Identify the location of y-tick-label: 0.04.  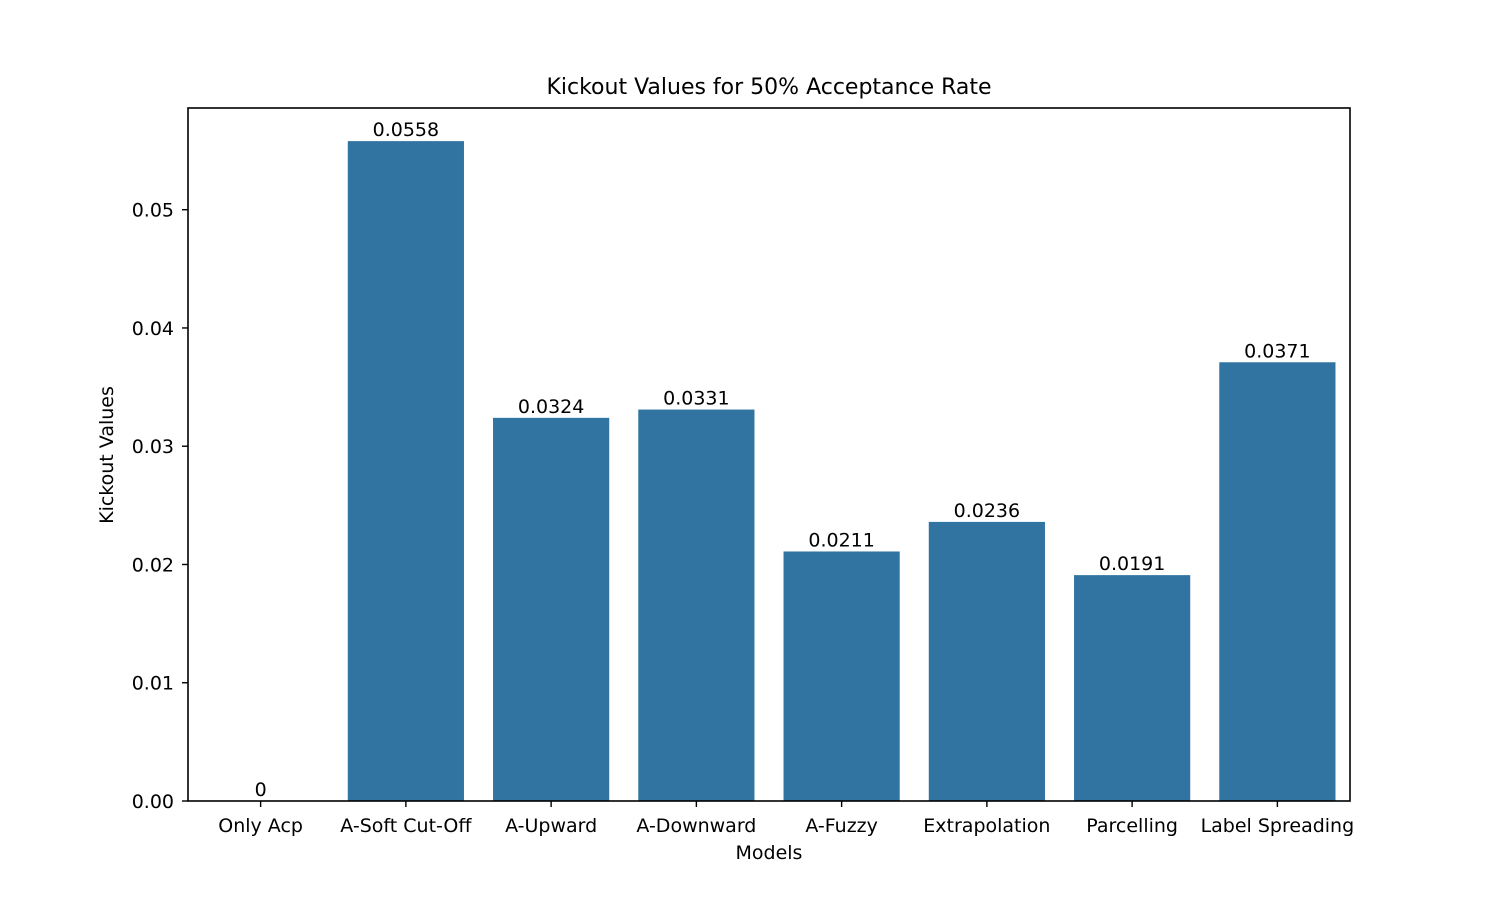
(153, 329).